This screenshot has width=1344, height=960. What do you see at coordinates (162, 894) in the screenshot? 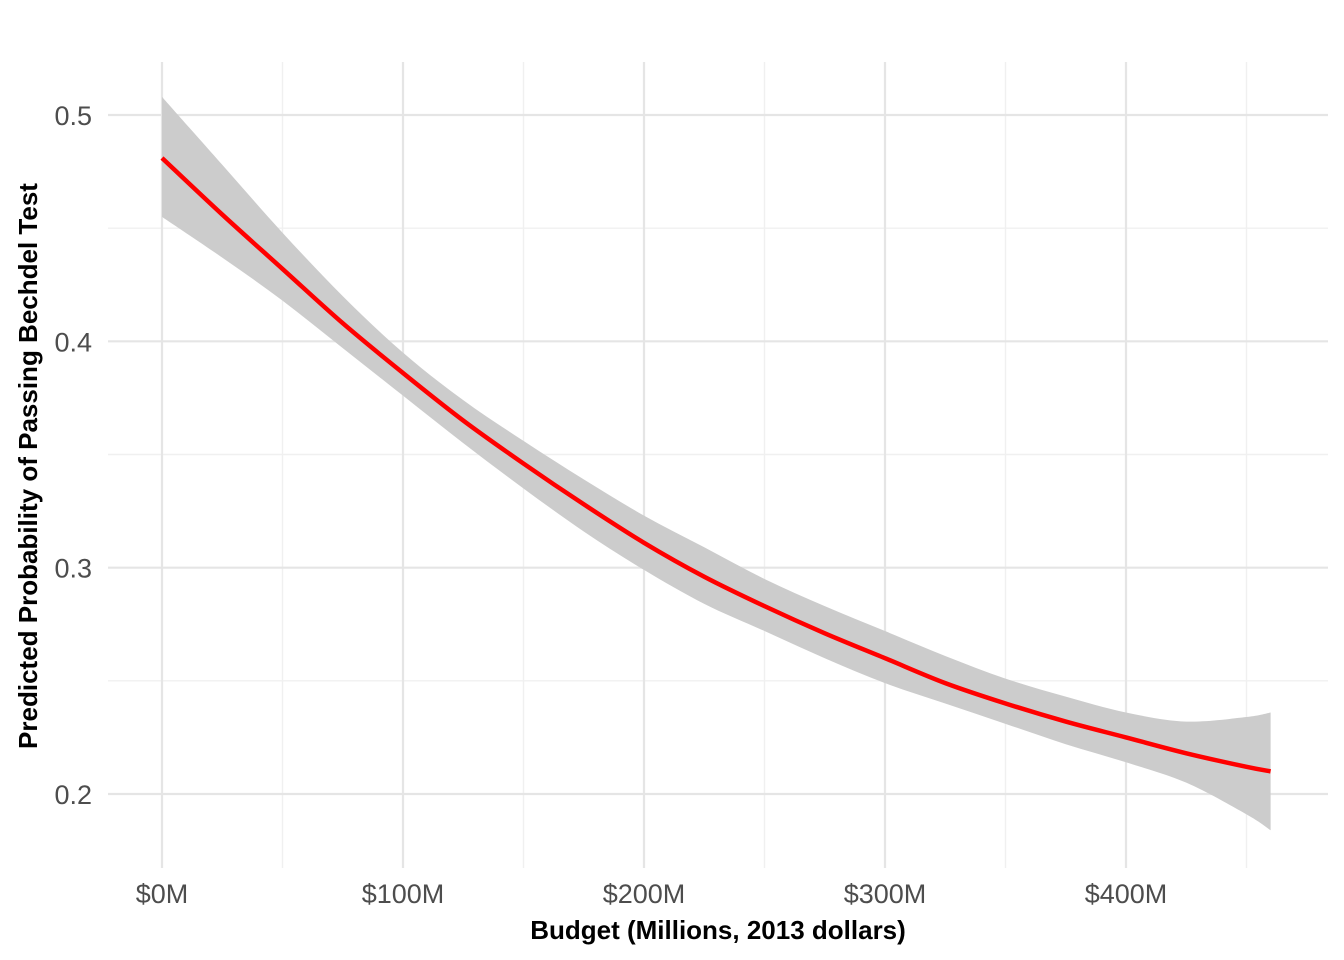
I see `x-tick-label: $0M` at bounding box center [162, 894].